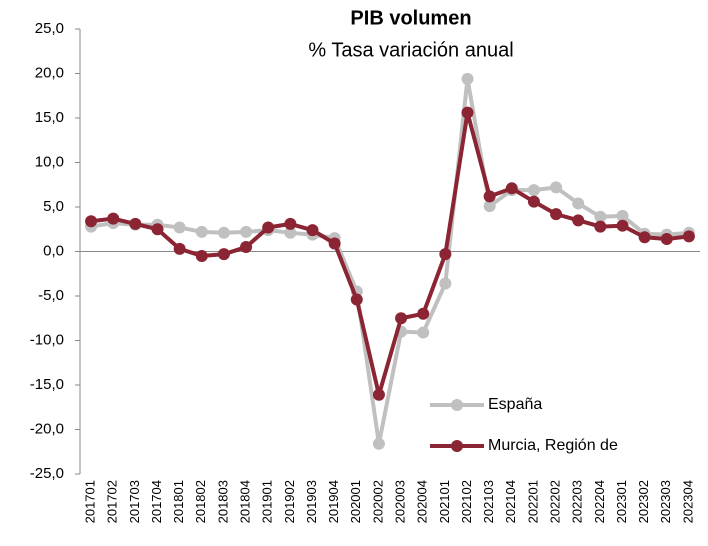 This screenshot has height=546, width=708. I want to click on y-tick-label: -25,0, so click(47, 473).